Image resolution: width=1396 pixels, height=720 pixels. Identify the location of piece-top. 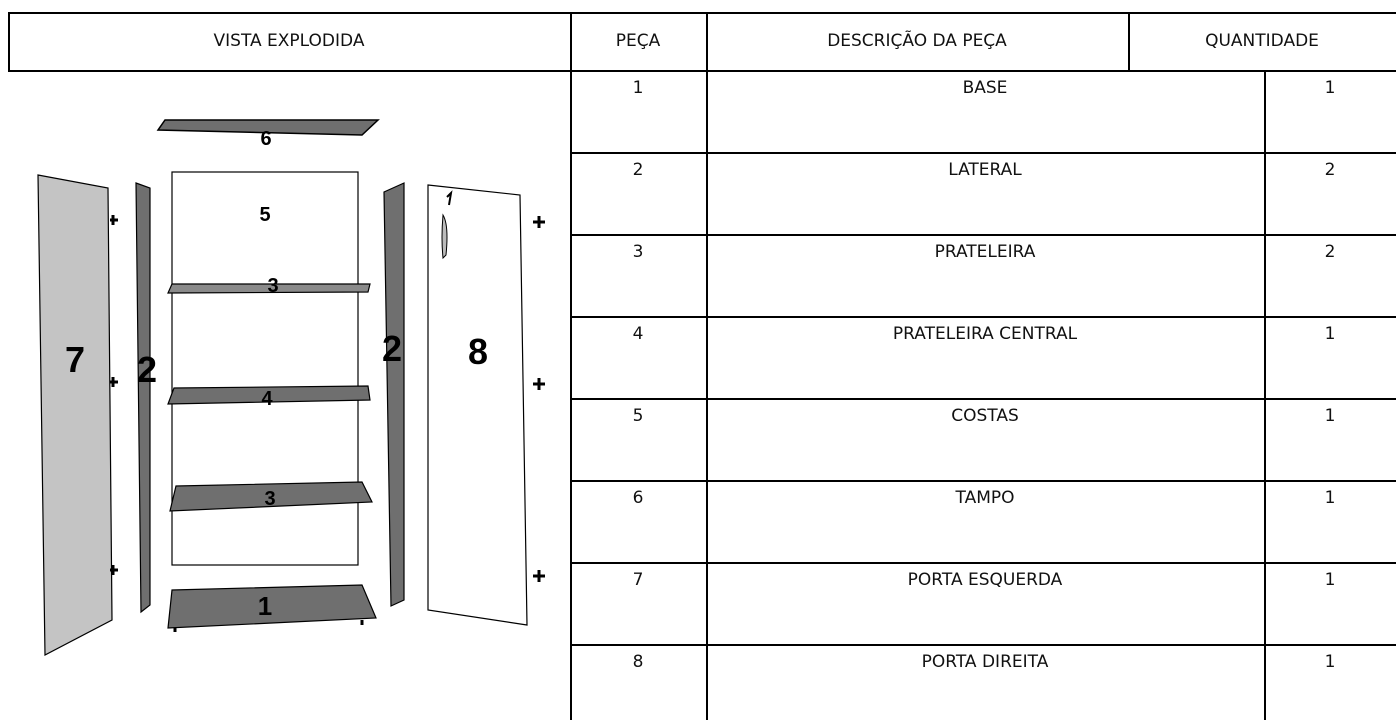
(268, 127).